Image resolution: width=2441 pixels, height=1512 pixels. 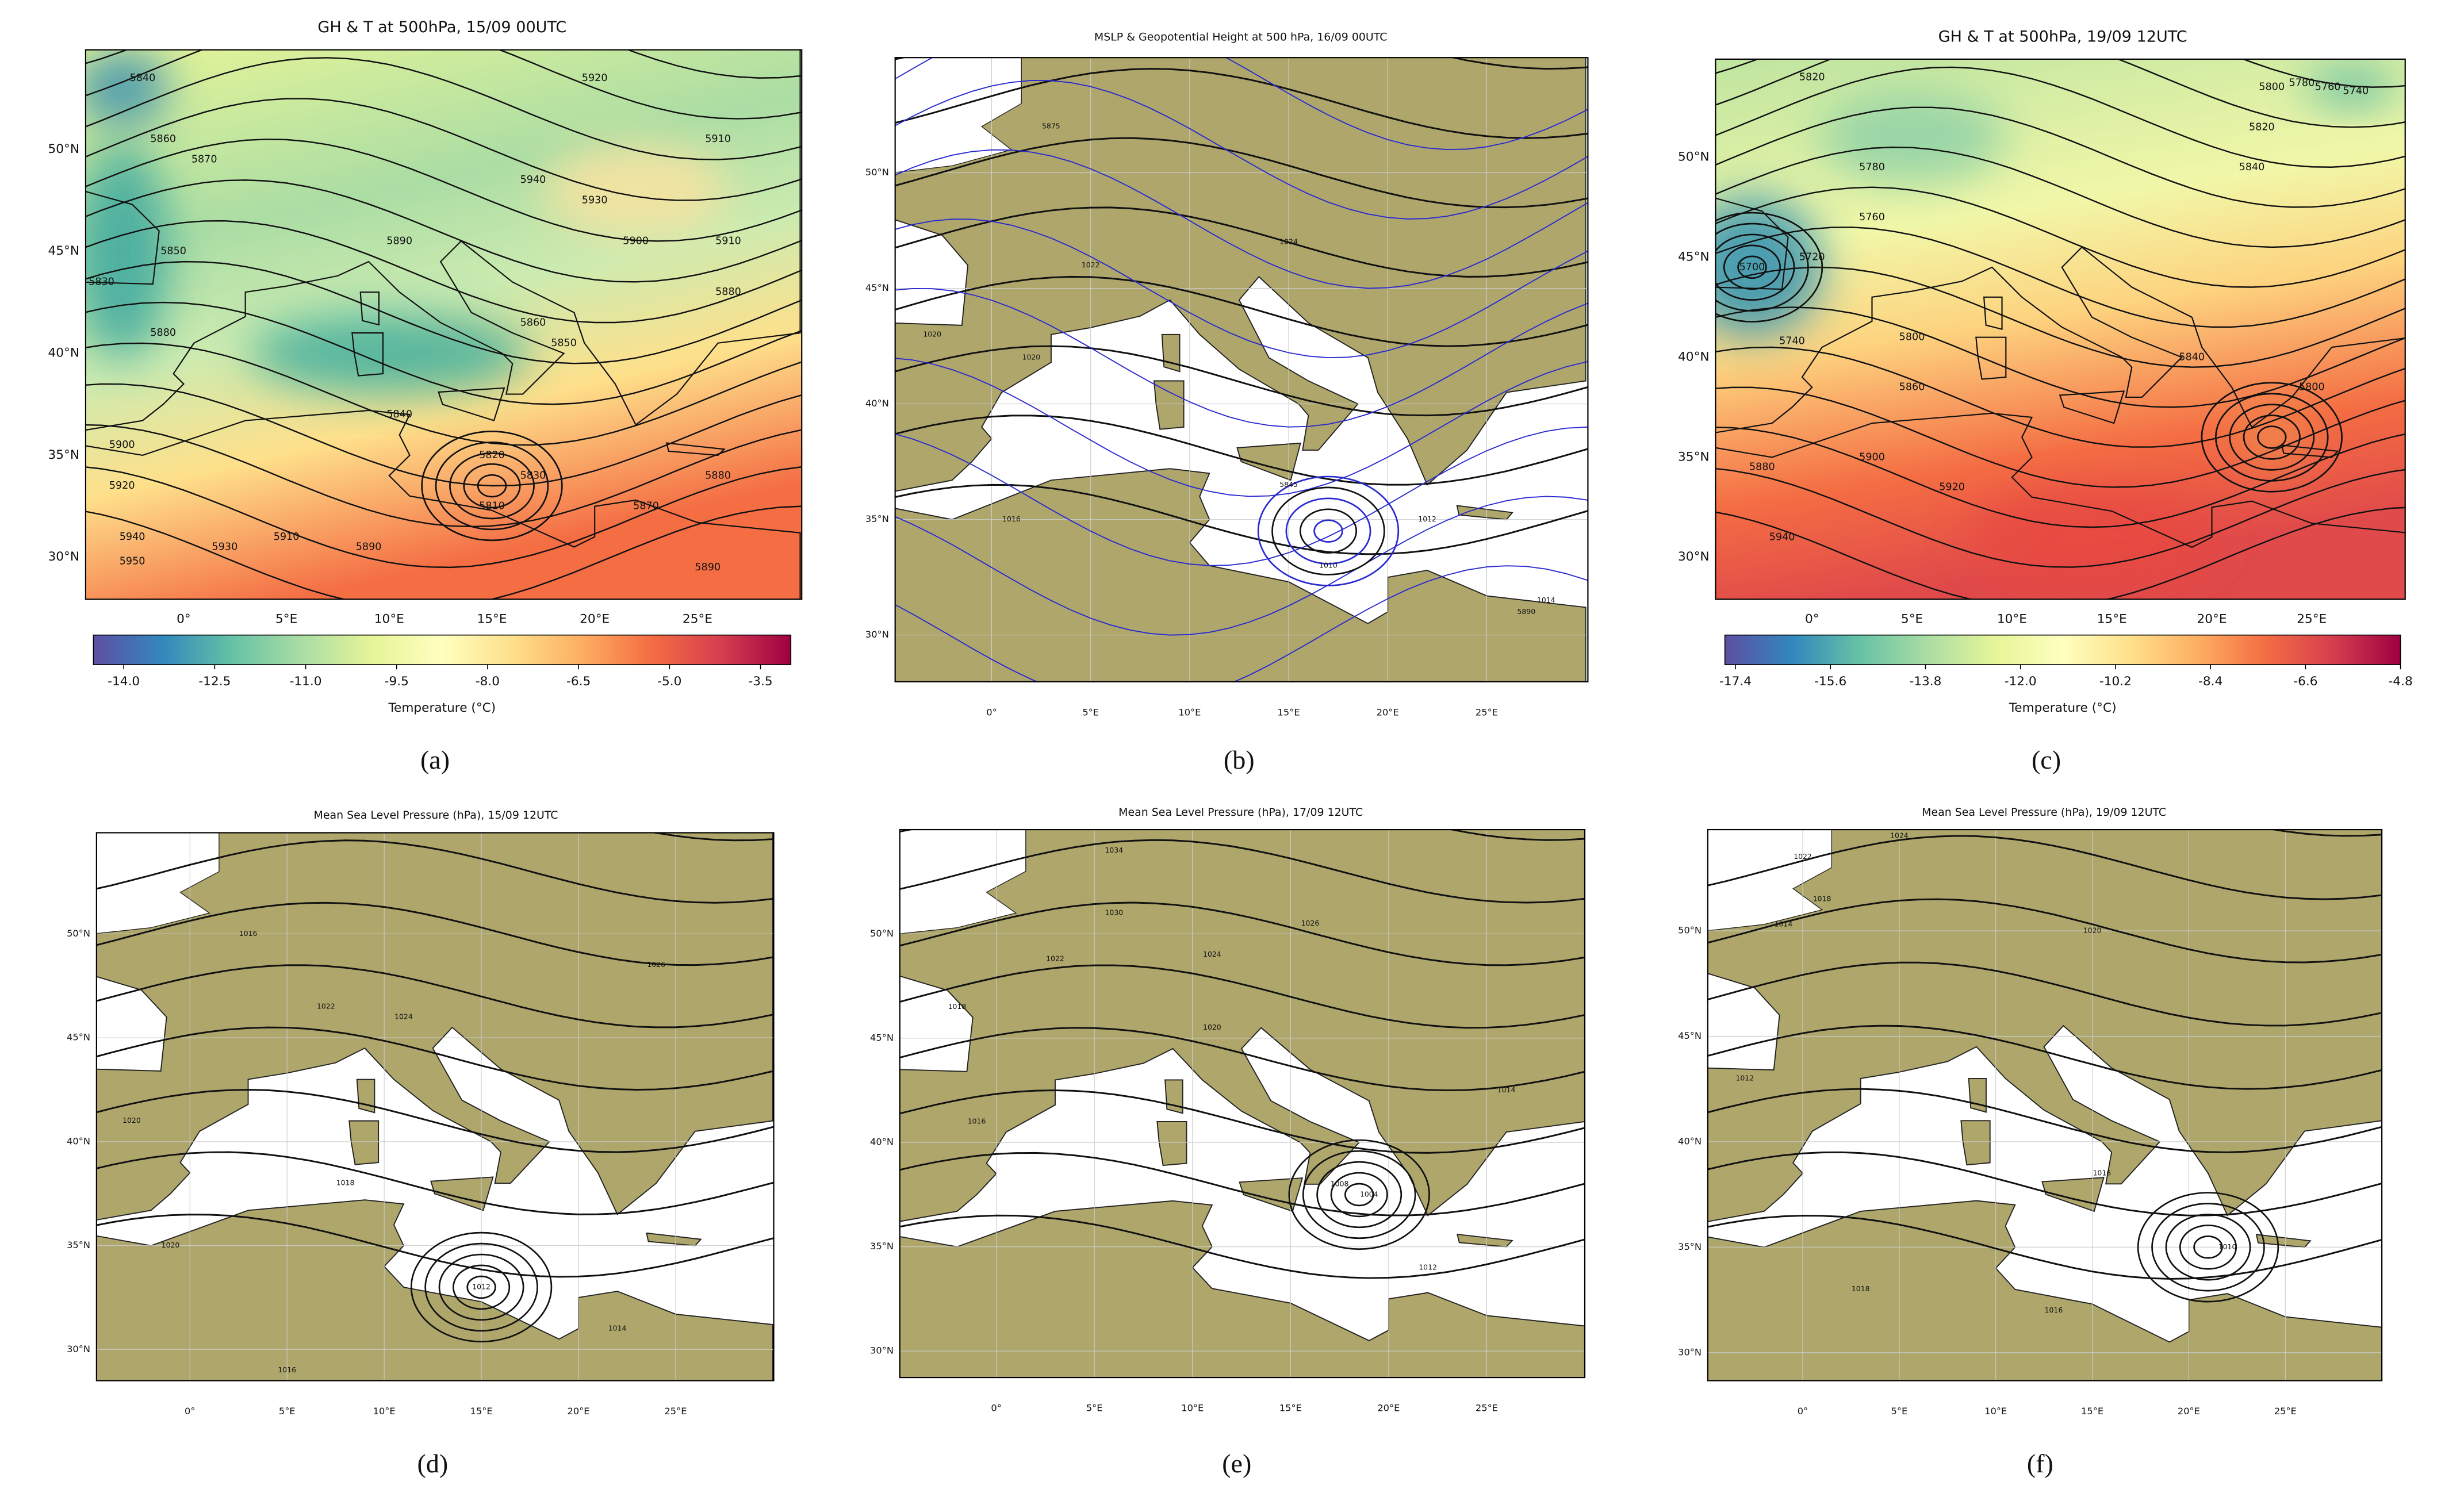 I want to click on colorbar-tick-label: -6.5, so click(x=578, y=681).